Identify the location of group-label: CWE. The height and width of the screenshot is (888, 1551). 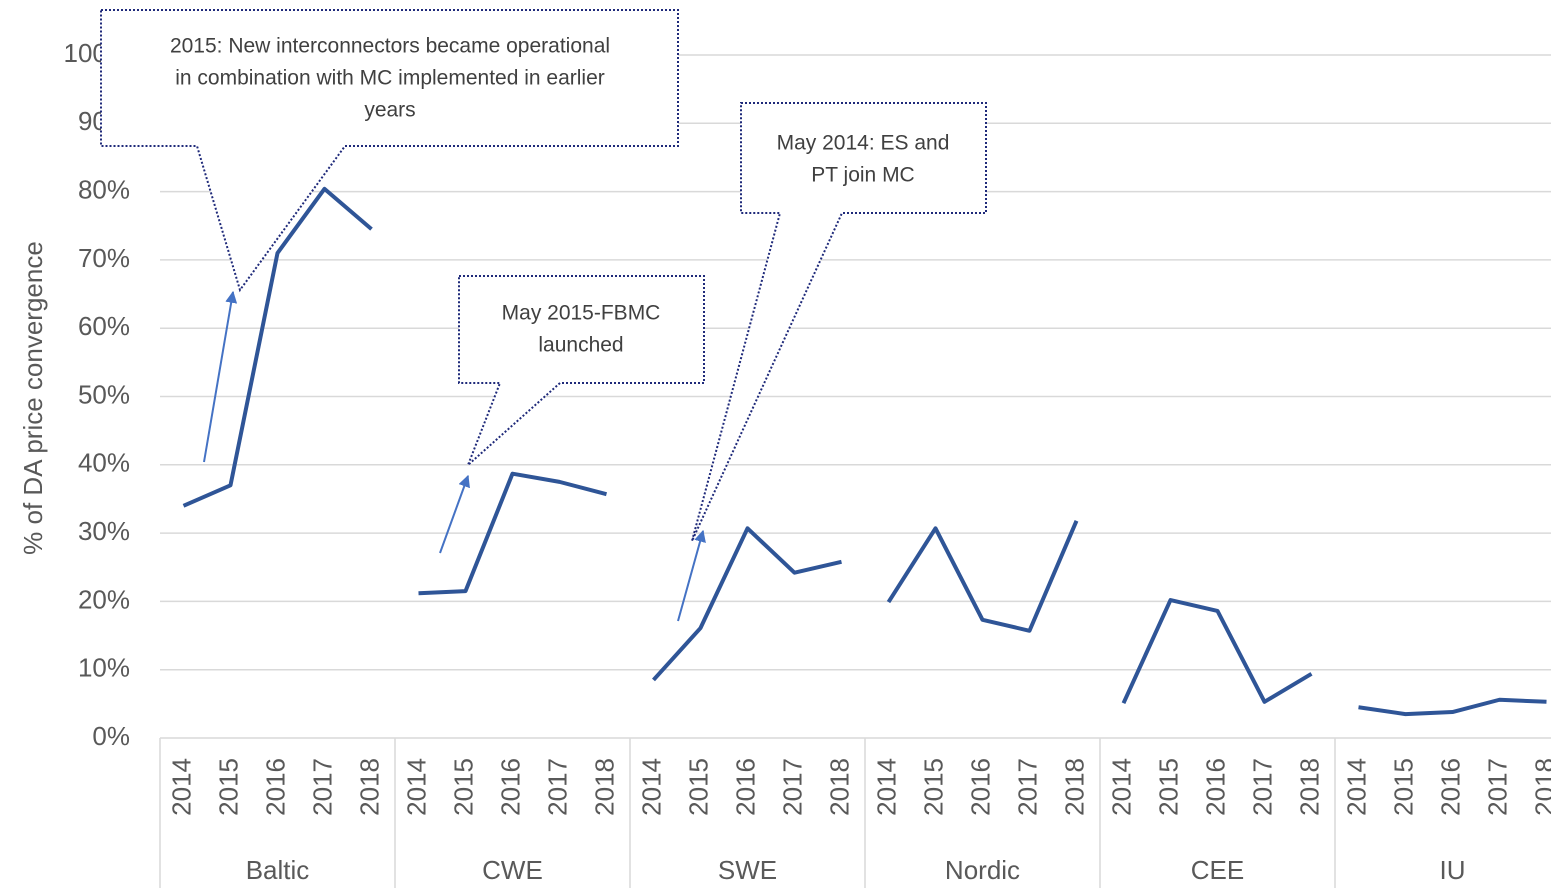
(512, 870).